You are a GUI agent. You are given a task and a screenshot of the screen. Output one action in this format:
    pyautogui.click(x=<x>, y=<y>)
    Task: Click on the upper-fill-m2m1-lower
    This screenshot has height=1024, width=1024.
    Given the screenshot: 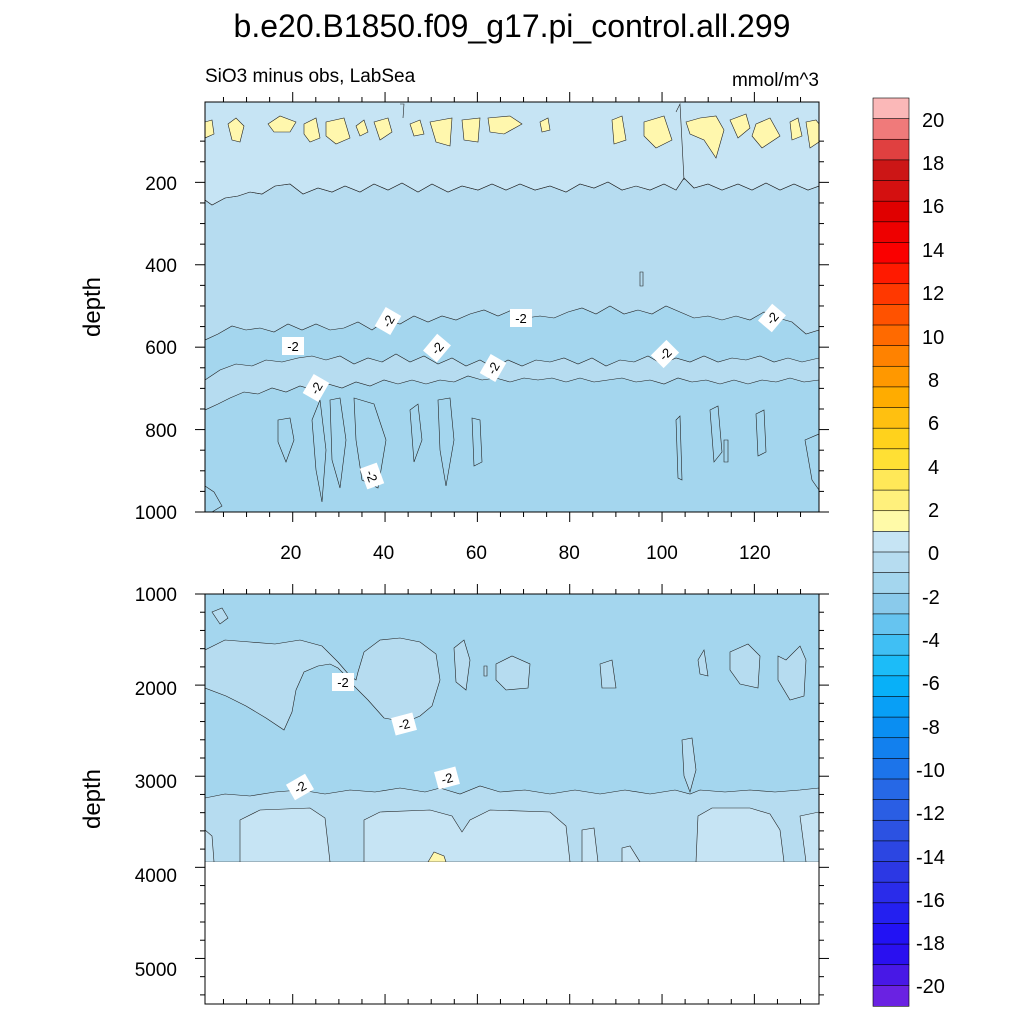 What is the action you would take?
    pyautogui.click(x=512, y=382)
    